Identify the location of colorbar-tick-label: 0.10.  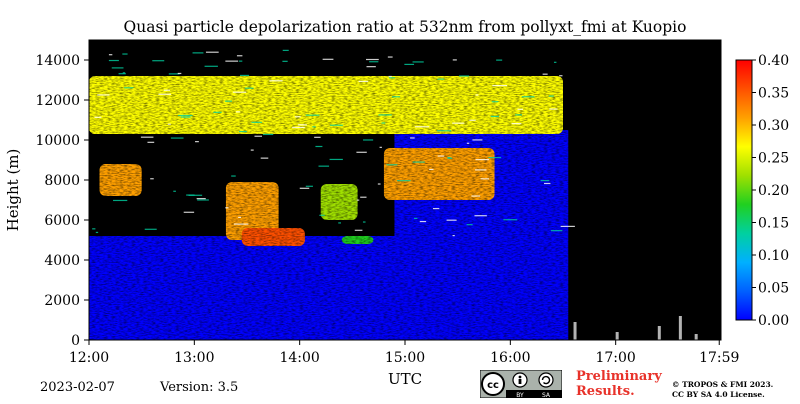
(773, 256).